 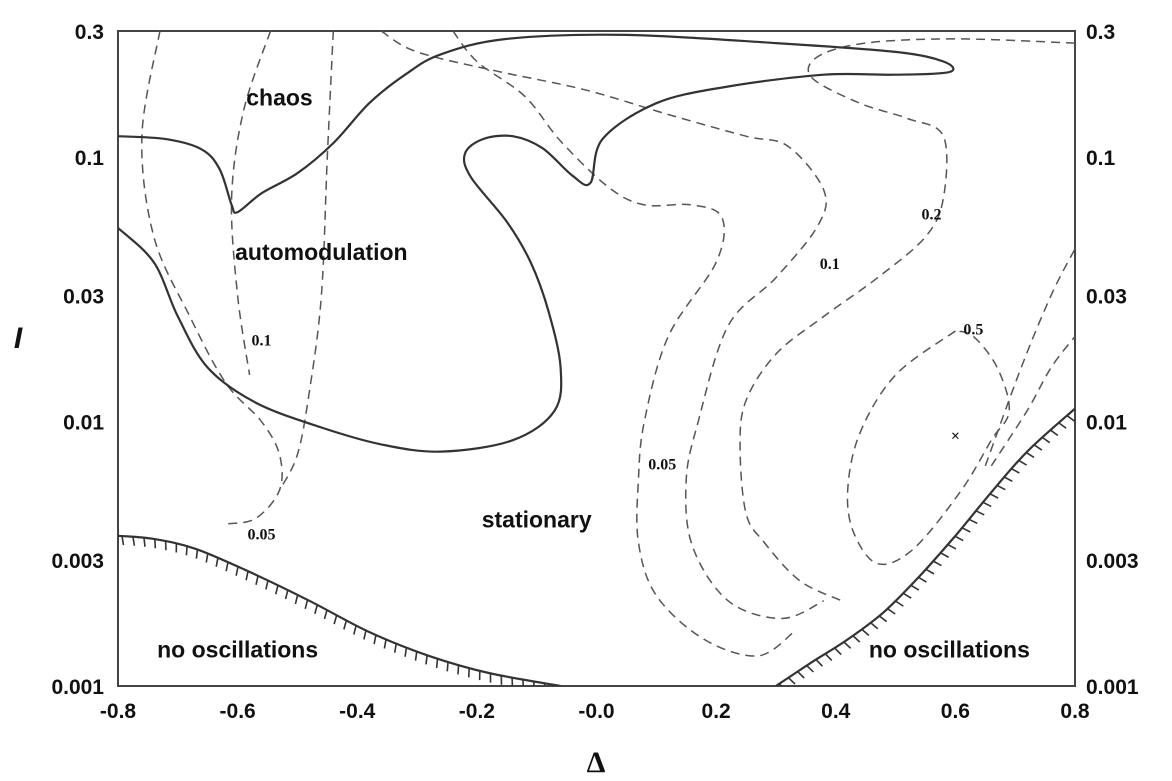 What do you see at coordinates (836, 711) in the screenshot?
I see `x-tick-label: 0.4` at bounding box center [836, 711].